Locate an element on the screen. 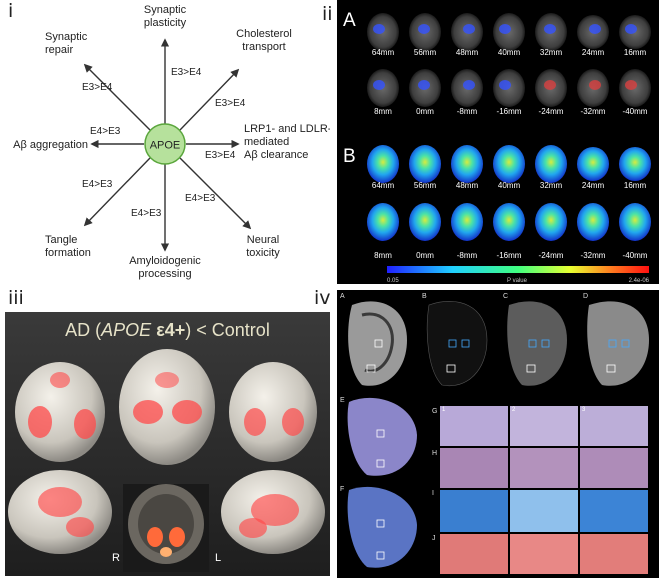 This screenshot has width=659, height=578. pet-a-top-label-5: 32mm is located at coordinates (551, 52).